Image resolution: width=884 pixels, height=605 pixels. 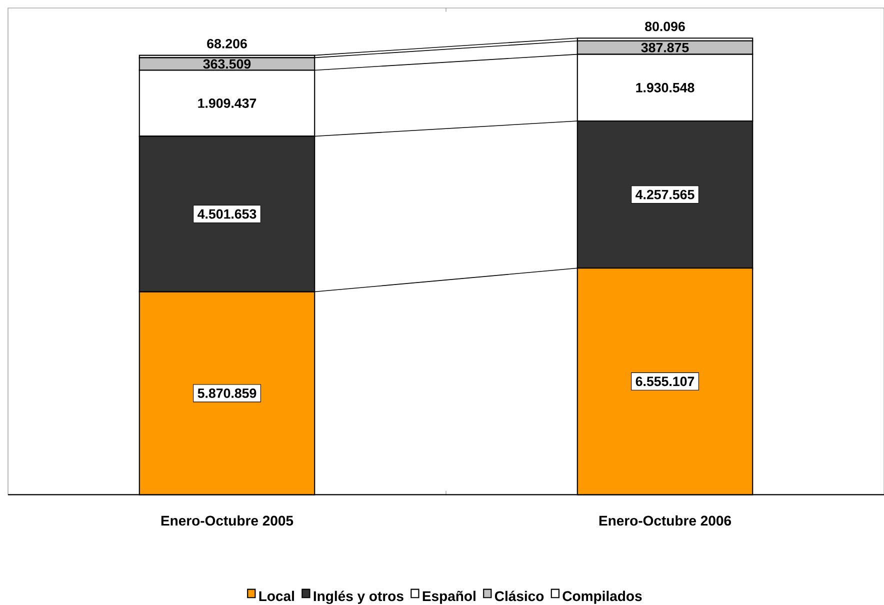 I want to click on data-label: 1.909.437, so click(x=227, y=103).